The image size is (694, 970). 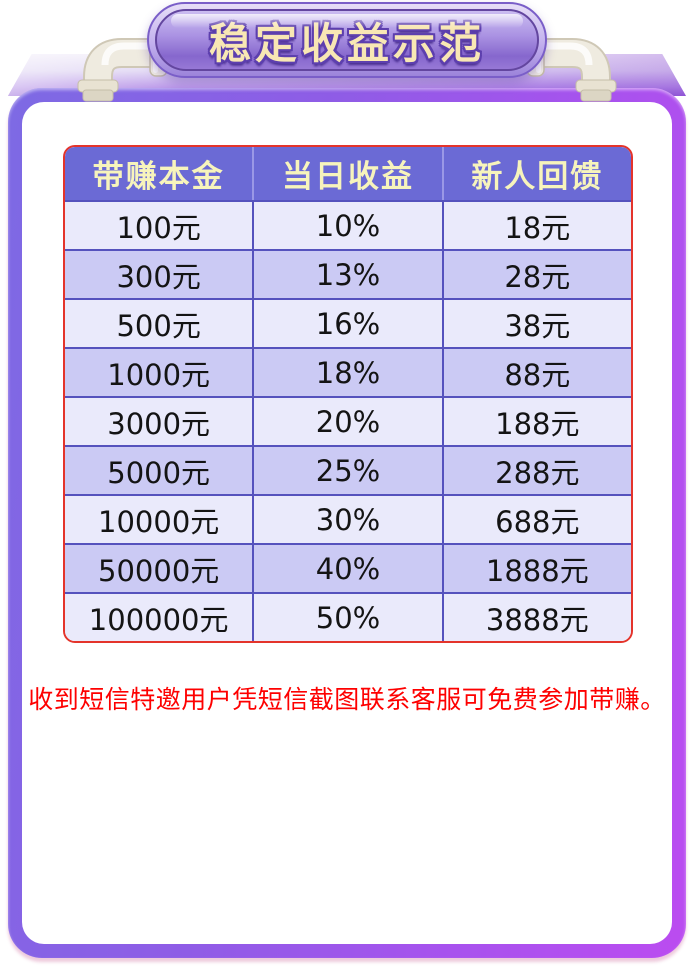 What do you see at coordinates (584, 64) in the screenshot?
I see `pipe-connector-right-icon` at bounding box center [584, 64].